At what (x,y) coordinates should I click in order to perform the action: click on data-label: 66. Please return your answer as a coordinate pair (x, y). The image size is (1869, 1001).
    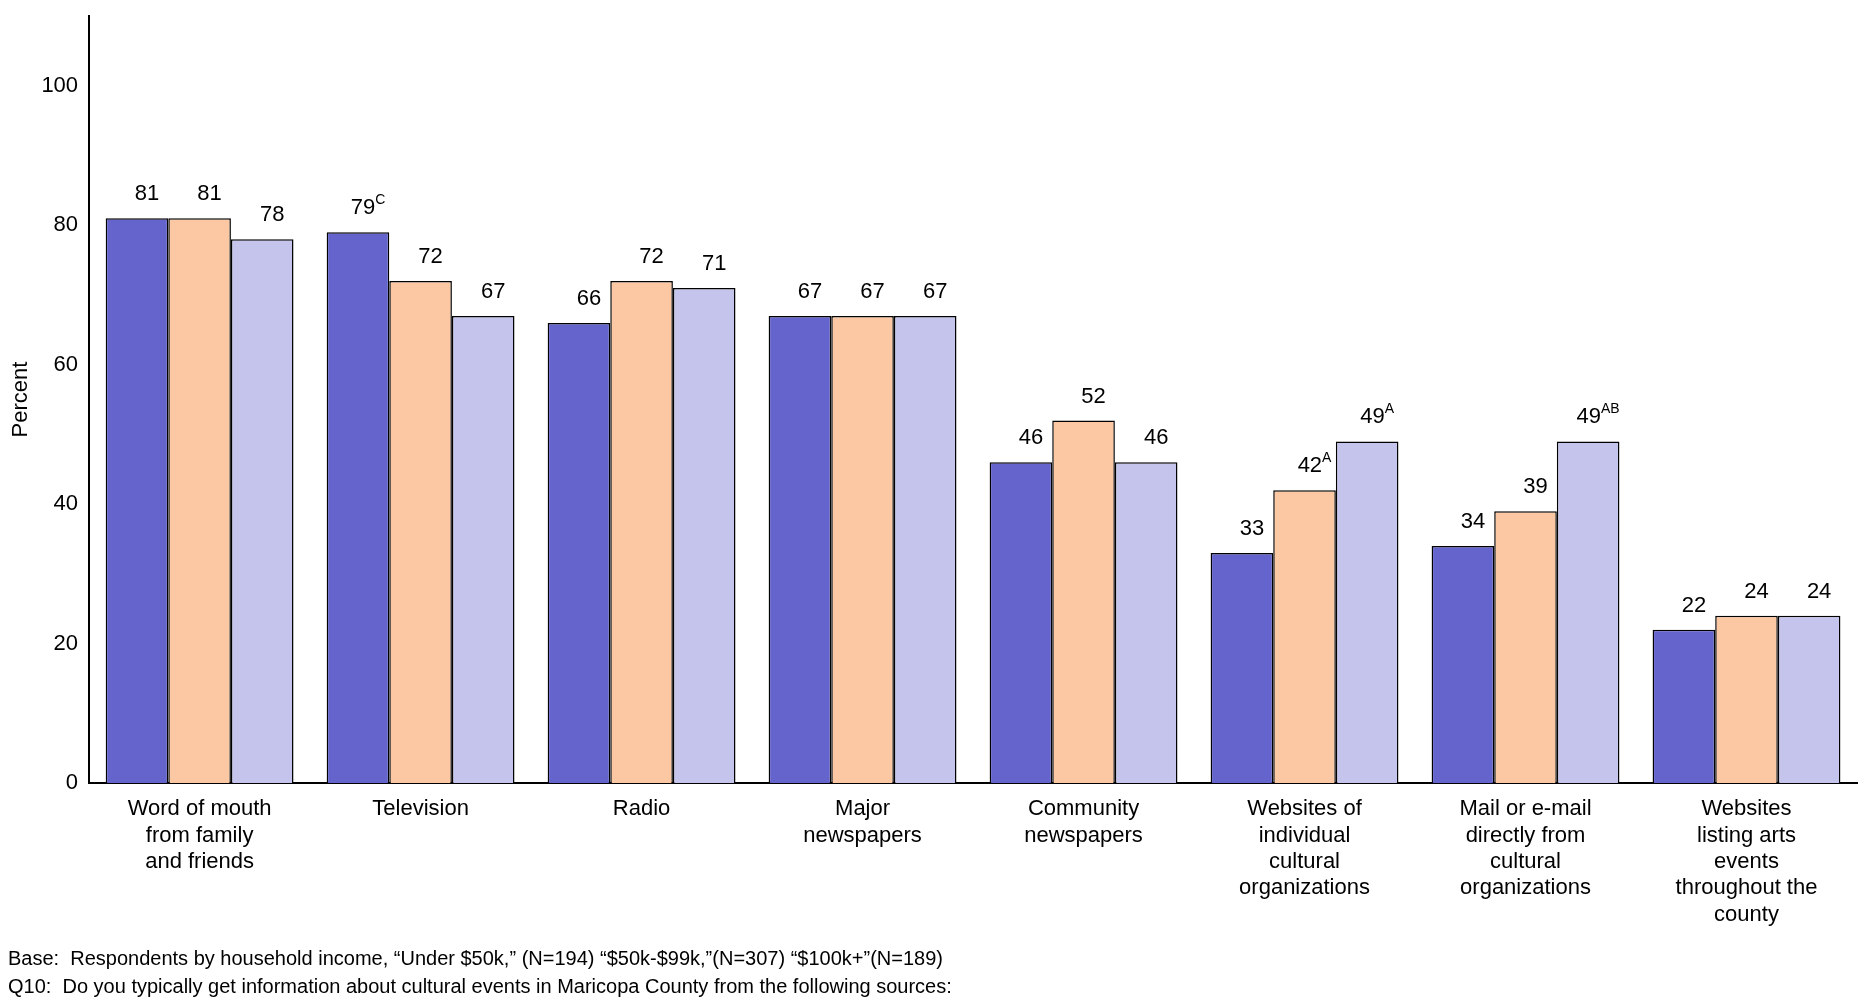
    Looking at the image, I should click on (589, 297).